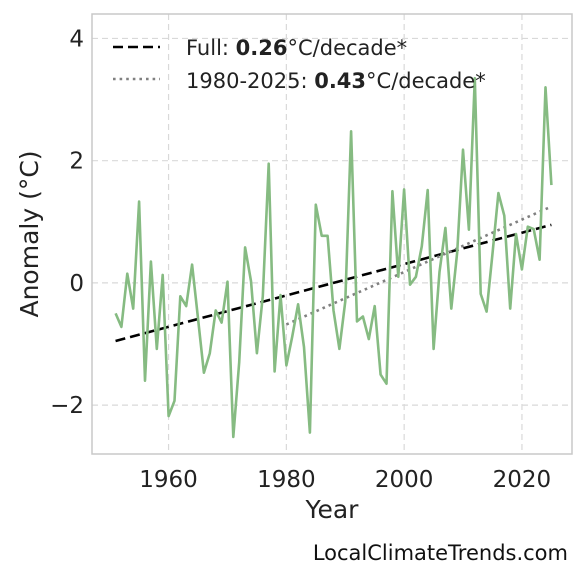 The width and height of the screenshot is (585, 580). Describe the element at coordinates (211, 48) in the screenshot. I see `legend-full-prefix: Full:` at that location.